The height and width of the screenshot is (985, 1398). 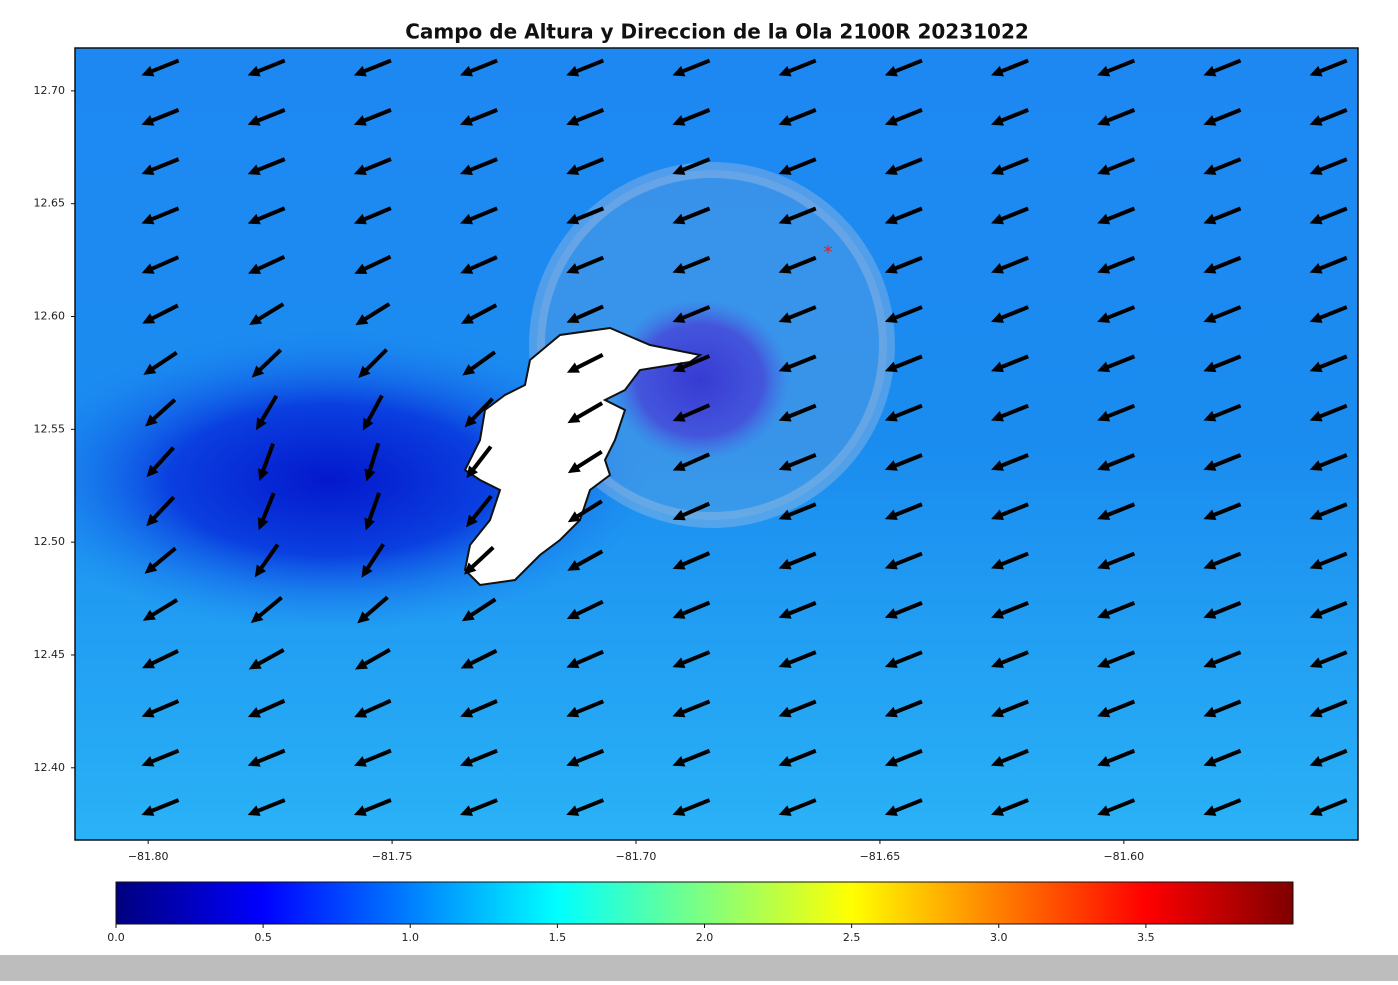 I want to click on island, so click(x=583, y=456).